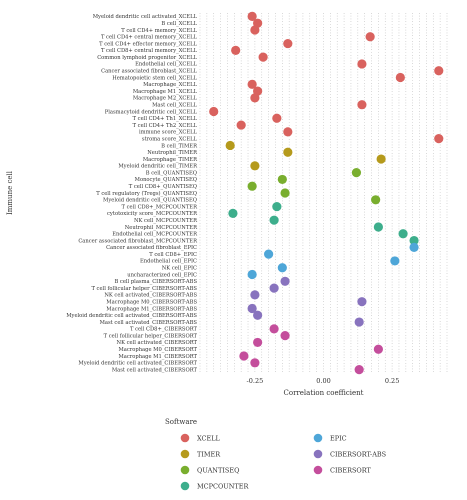 The image size is (467, 500). What do you see at coordinates (165, 92) in the screenshot?
I see `y-tick-label: Macrophage M1_XCELL` at bounding box center [165, 92].